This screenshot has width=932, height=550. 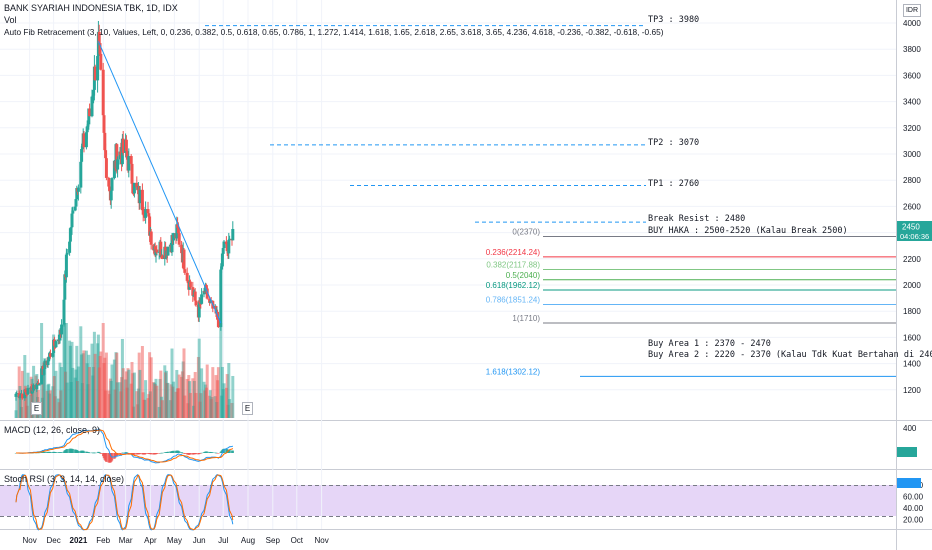 What do you see at coordinates (912, 154) in the screenshot?
I see `price-tick-label: 3000` at bounding box center [912, 154].